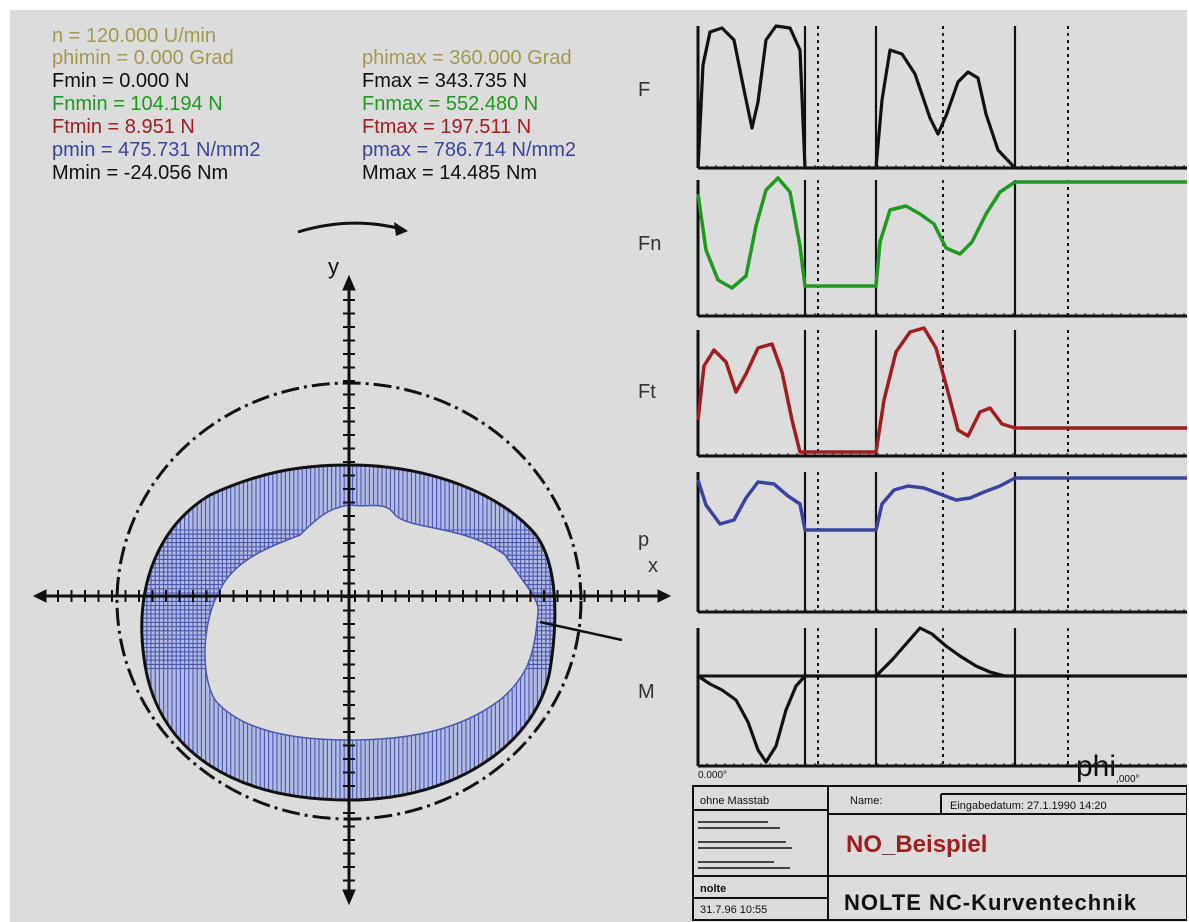 Image resolution: width=1189 pixels, height=922 pixels. Describe the element at coordinates (445, 81) in the screenshot. I see `fmax-value: Fmax = 343.735 N` at that location.